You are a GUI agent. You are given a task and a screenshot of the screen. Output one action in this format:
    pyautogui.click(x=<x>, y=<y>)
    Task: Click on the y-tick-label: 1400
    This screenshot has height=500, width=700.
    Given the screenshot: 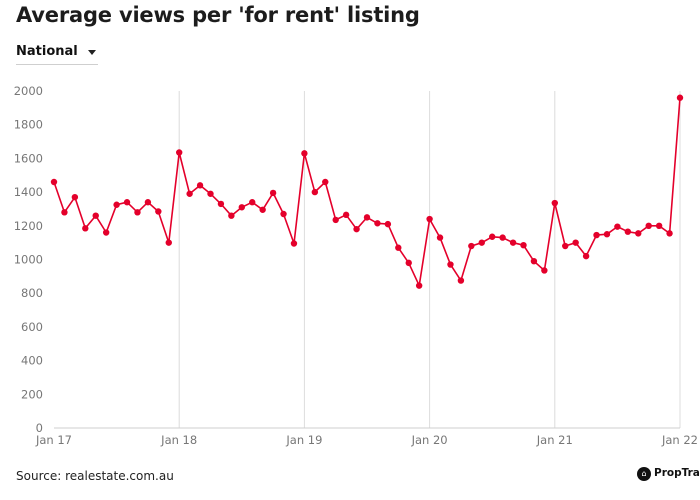 What is the action you would take?
    pyautogui.click(x=28, y=192)
    